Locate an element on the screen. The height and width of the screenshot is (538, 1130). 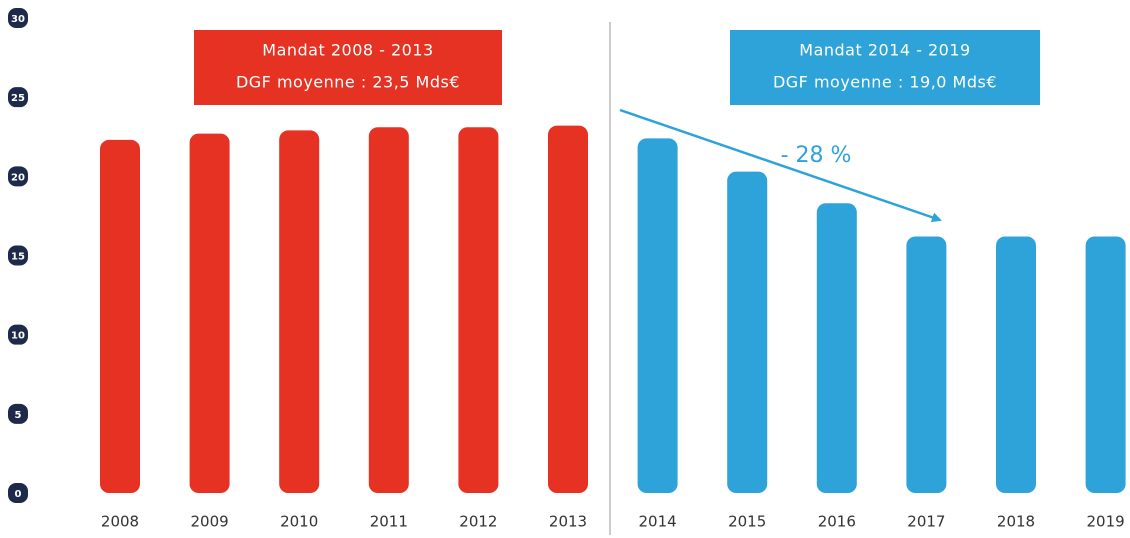
y-tick-label: 20 is located at coordinates (18, 177).